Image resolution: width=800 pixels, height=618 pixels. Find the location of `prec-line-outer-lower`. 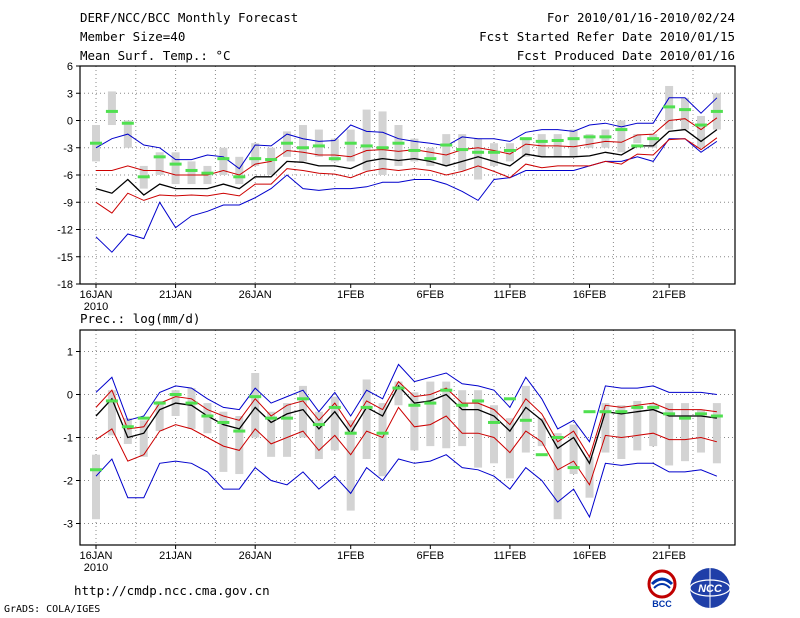

prec-line-outer-lower is located at coordinates (406, 486).